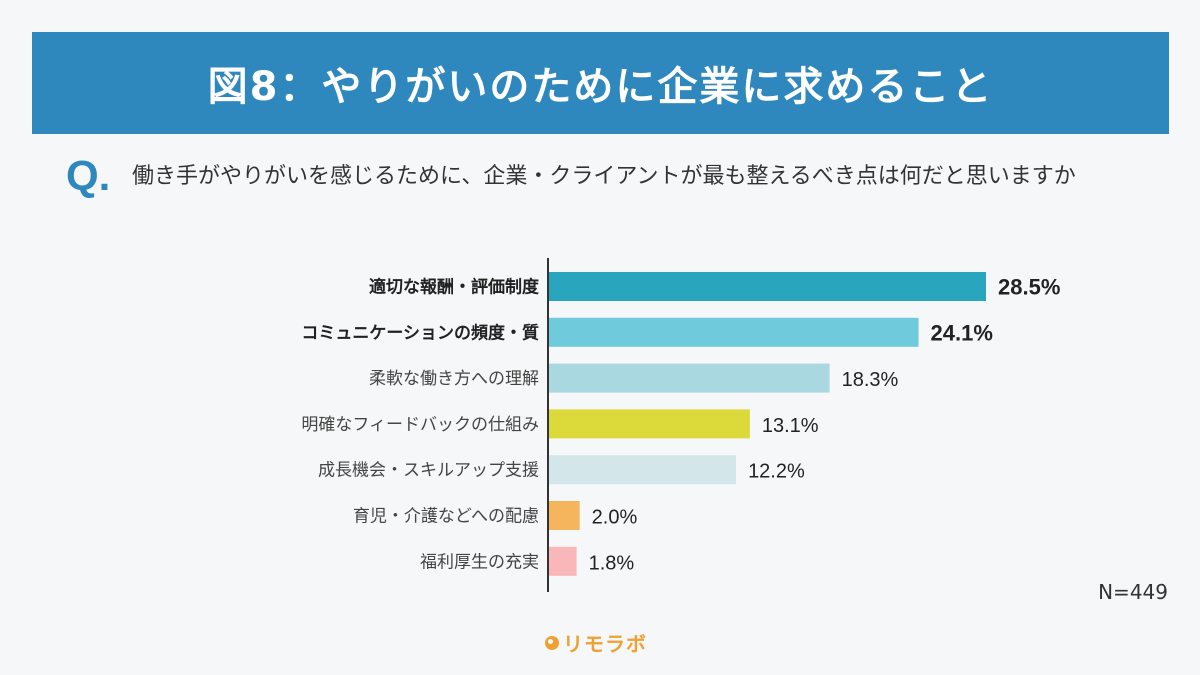 The height and width of the screenshot is (675, 1200). What do you see at coordinates (1133, 592) in the screenshot?
I see `sample-size-label: N=449` at bounding box center [1133, 592].